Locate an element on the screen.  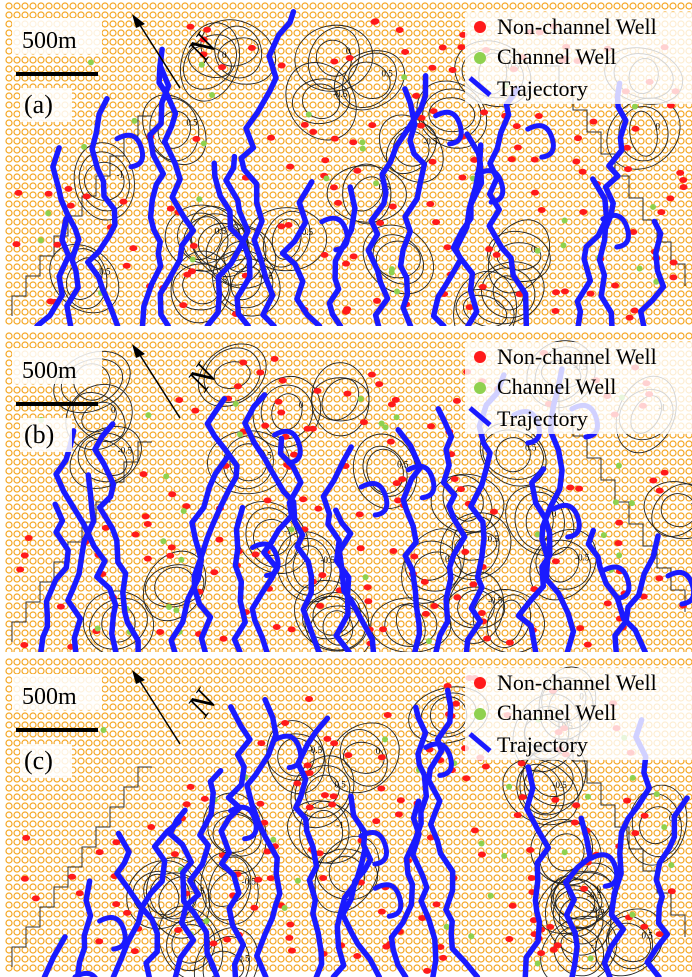
panel-label: (a) is located at coordinates (38, 104).